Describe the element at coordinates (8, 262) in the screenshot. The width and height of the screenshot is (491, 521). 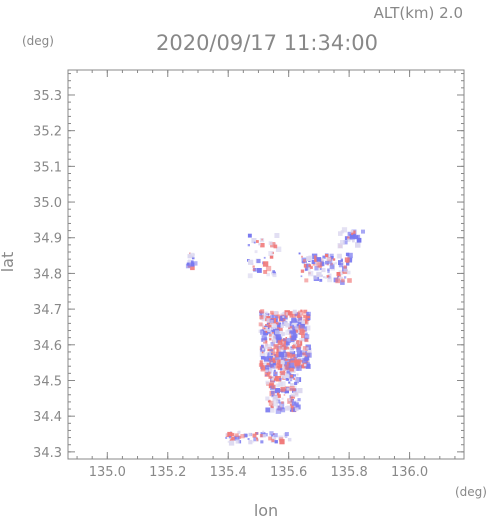
I see `y-axis-label: lat` at that location.